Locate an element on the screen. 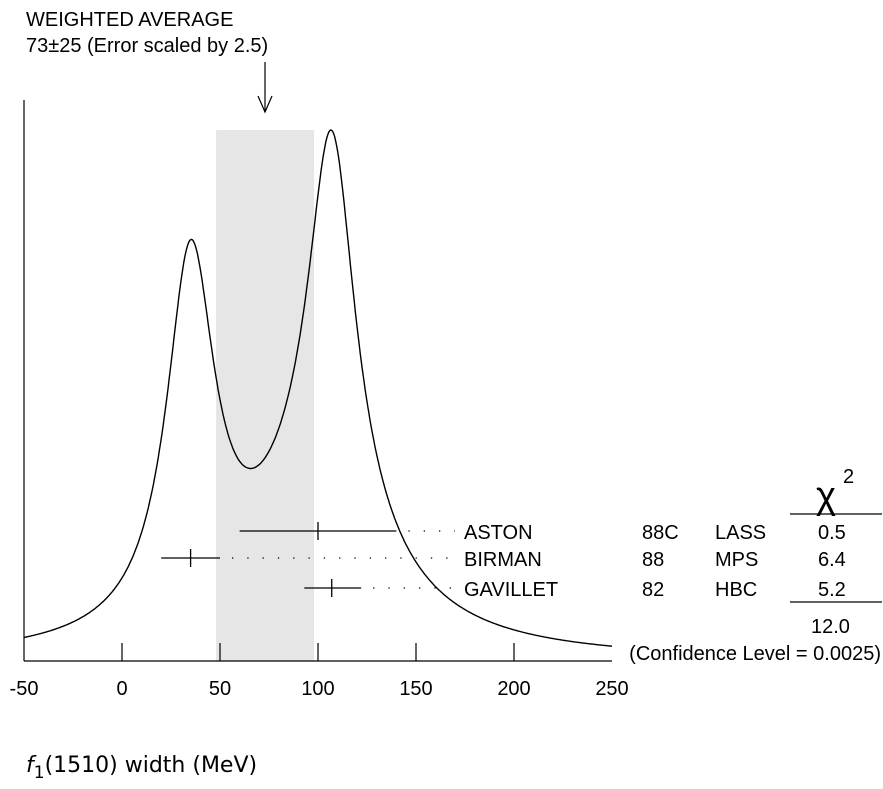 The height and width of the screenshot is (789, 883). year-aston: 88C is located at coordinates (660, 533).